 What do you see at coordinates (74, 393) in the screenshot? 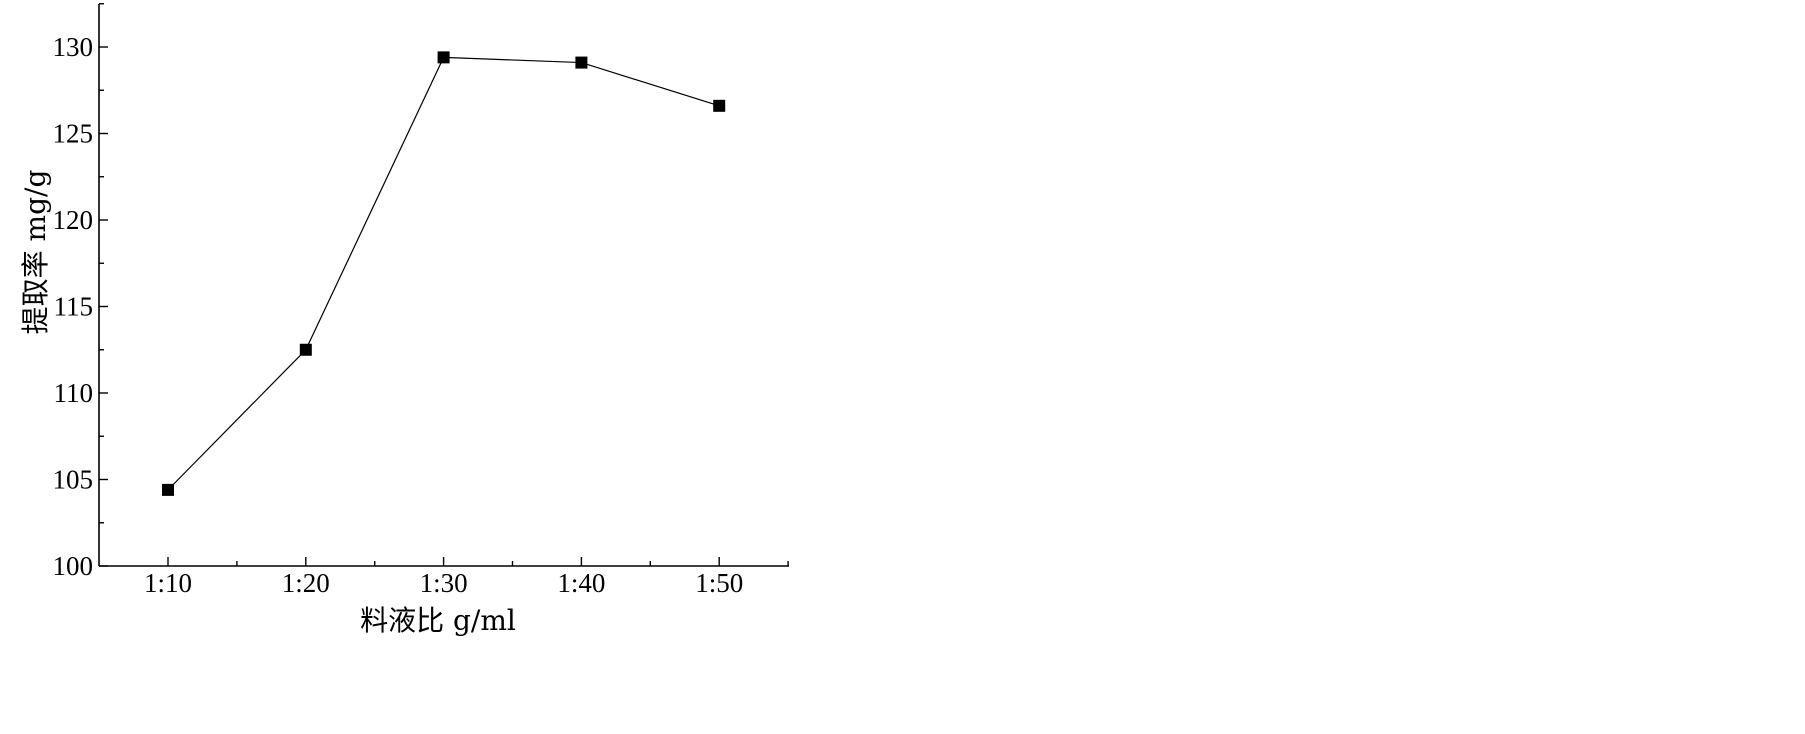
I see `y-tick-label: 110` at bounding box center [74, 393].